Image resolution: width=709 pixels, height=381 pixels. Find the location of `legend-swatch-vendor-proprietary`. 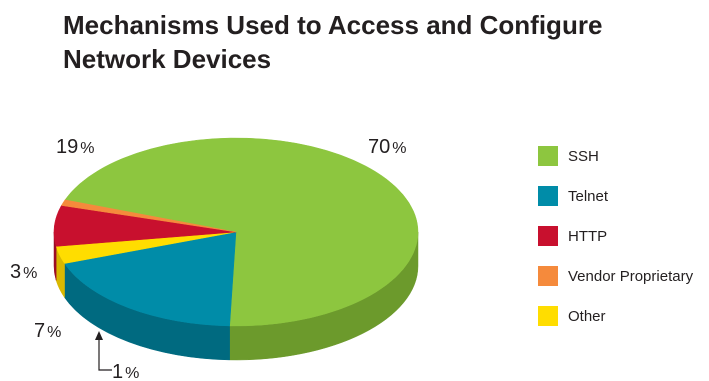

legend-swatch-vendor-proprietary is located at coordinates (548, 276).